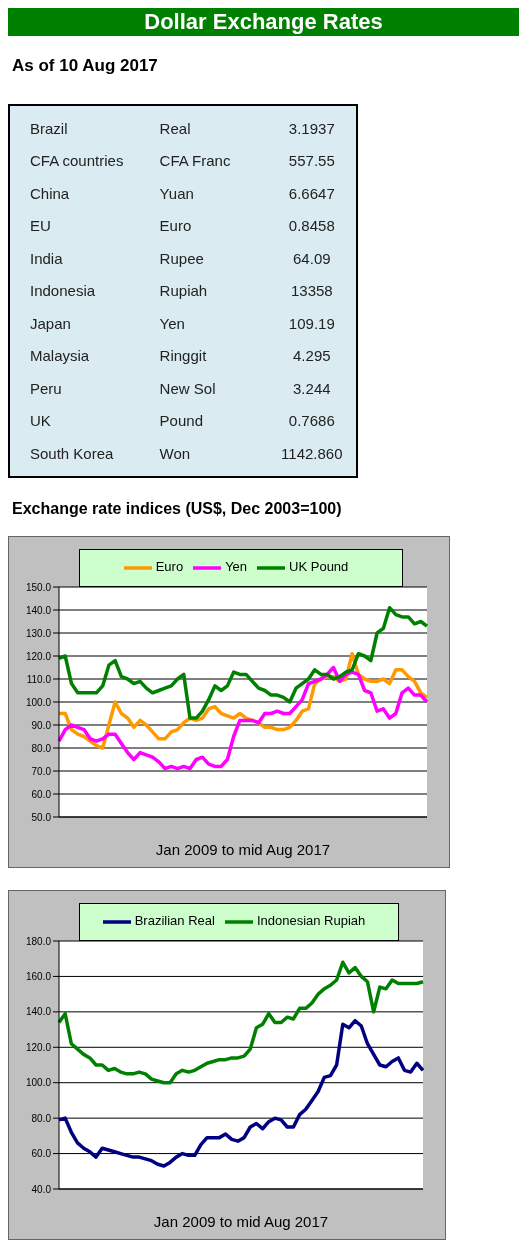 The width and height of the screenshot is (527, 1260). What do you see at coordinates (41, 817) in the screenshot?
I see `y-tick-label: 50.0` at bounding box center [41, 817].